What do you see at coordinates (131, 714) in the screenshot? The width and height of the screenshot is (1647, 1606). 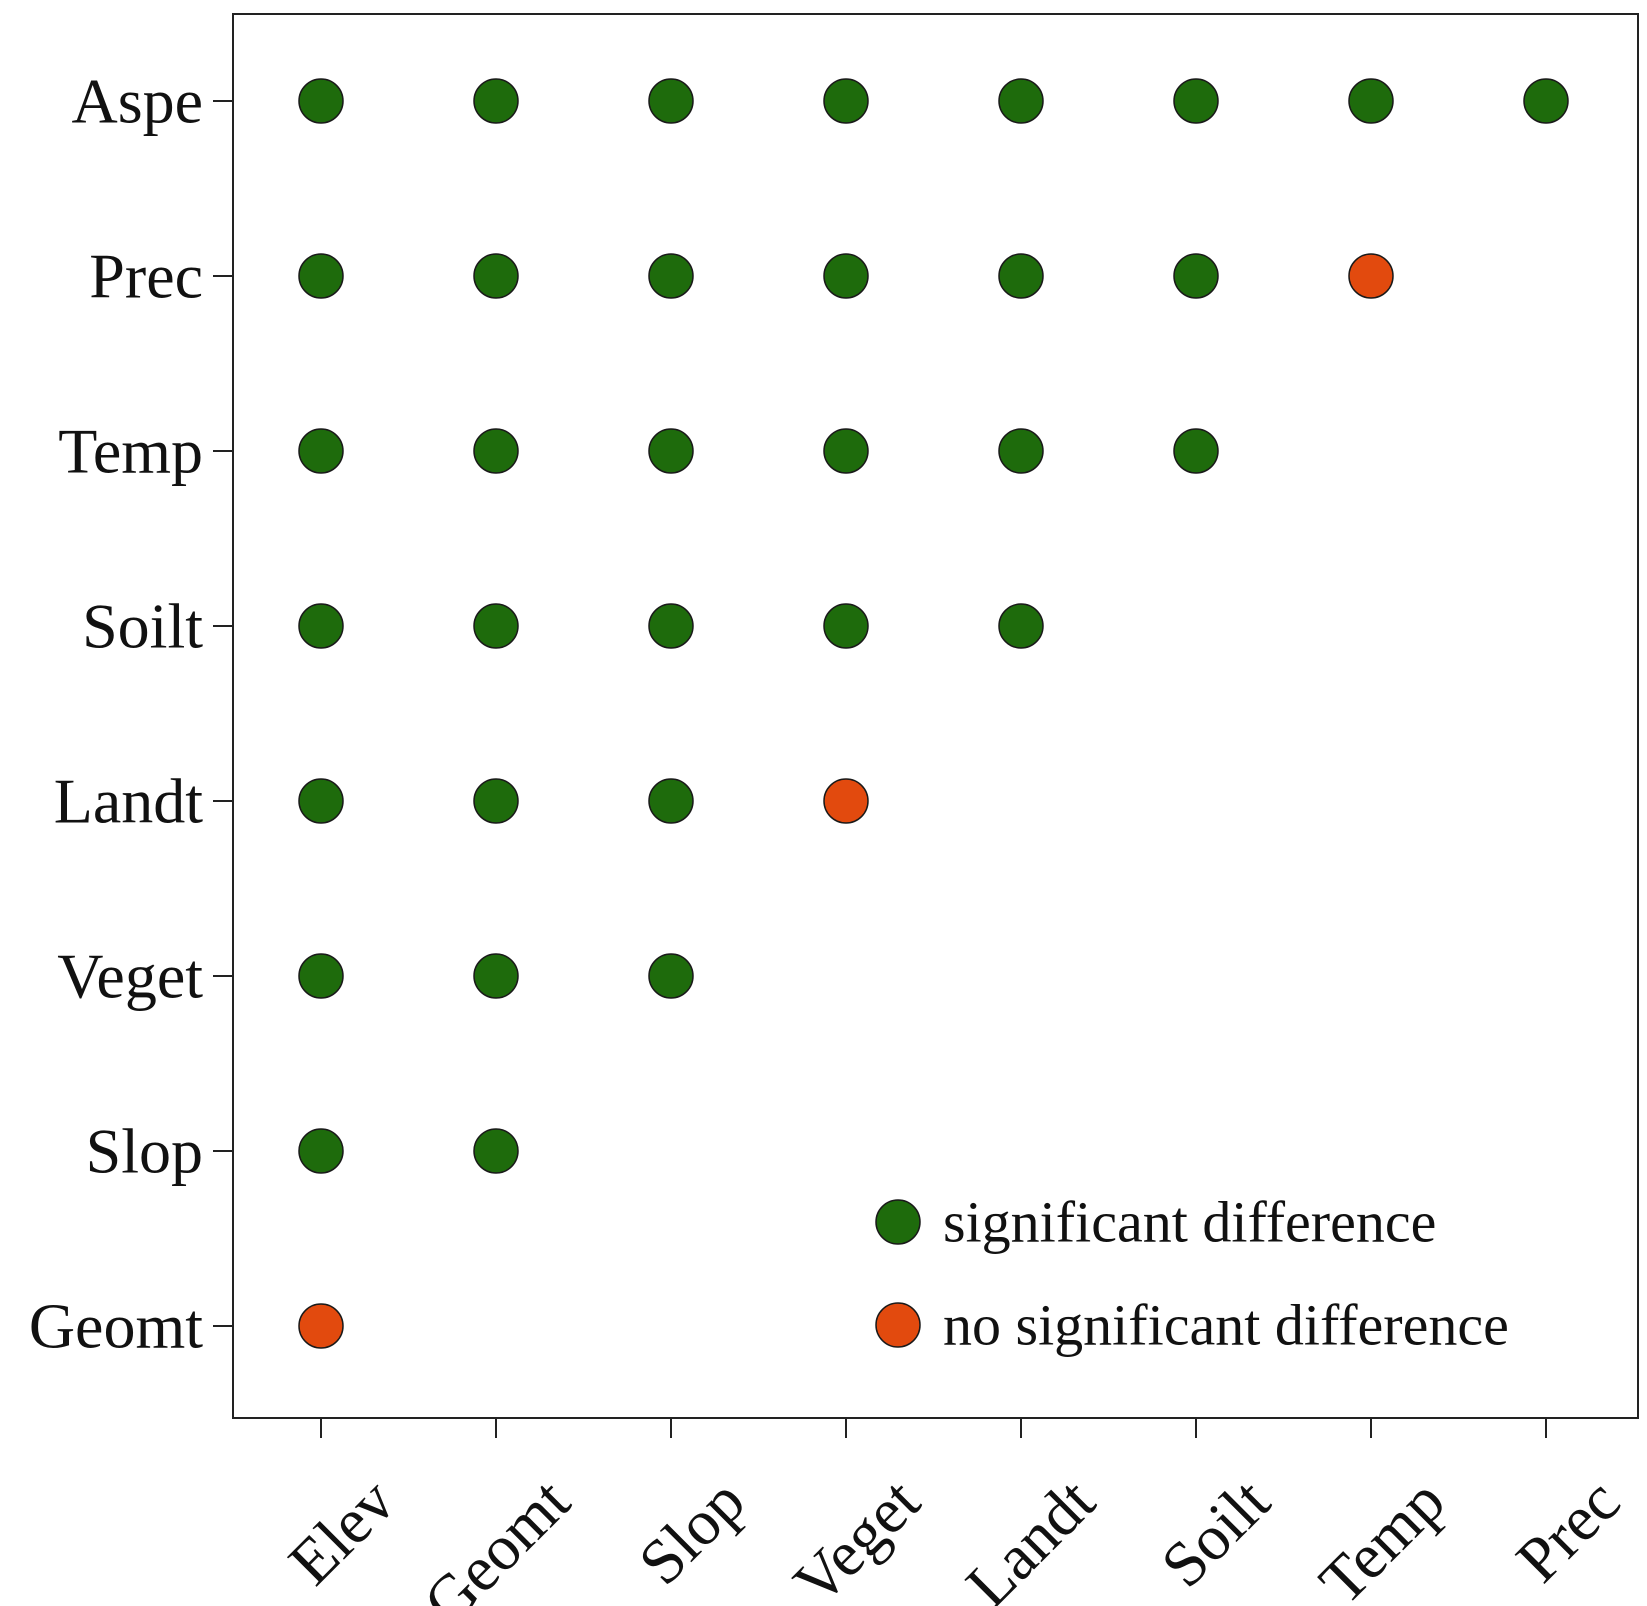 I see `y-axis-ticks: Geomt Slop Veget Landt Soilt Temp Prec Aspe` at bounding box center [131, 714].